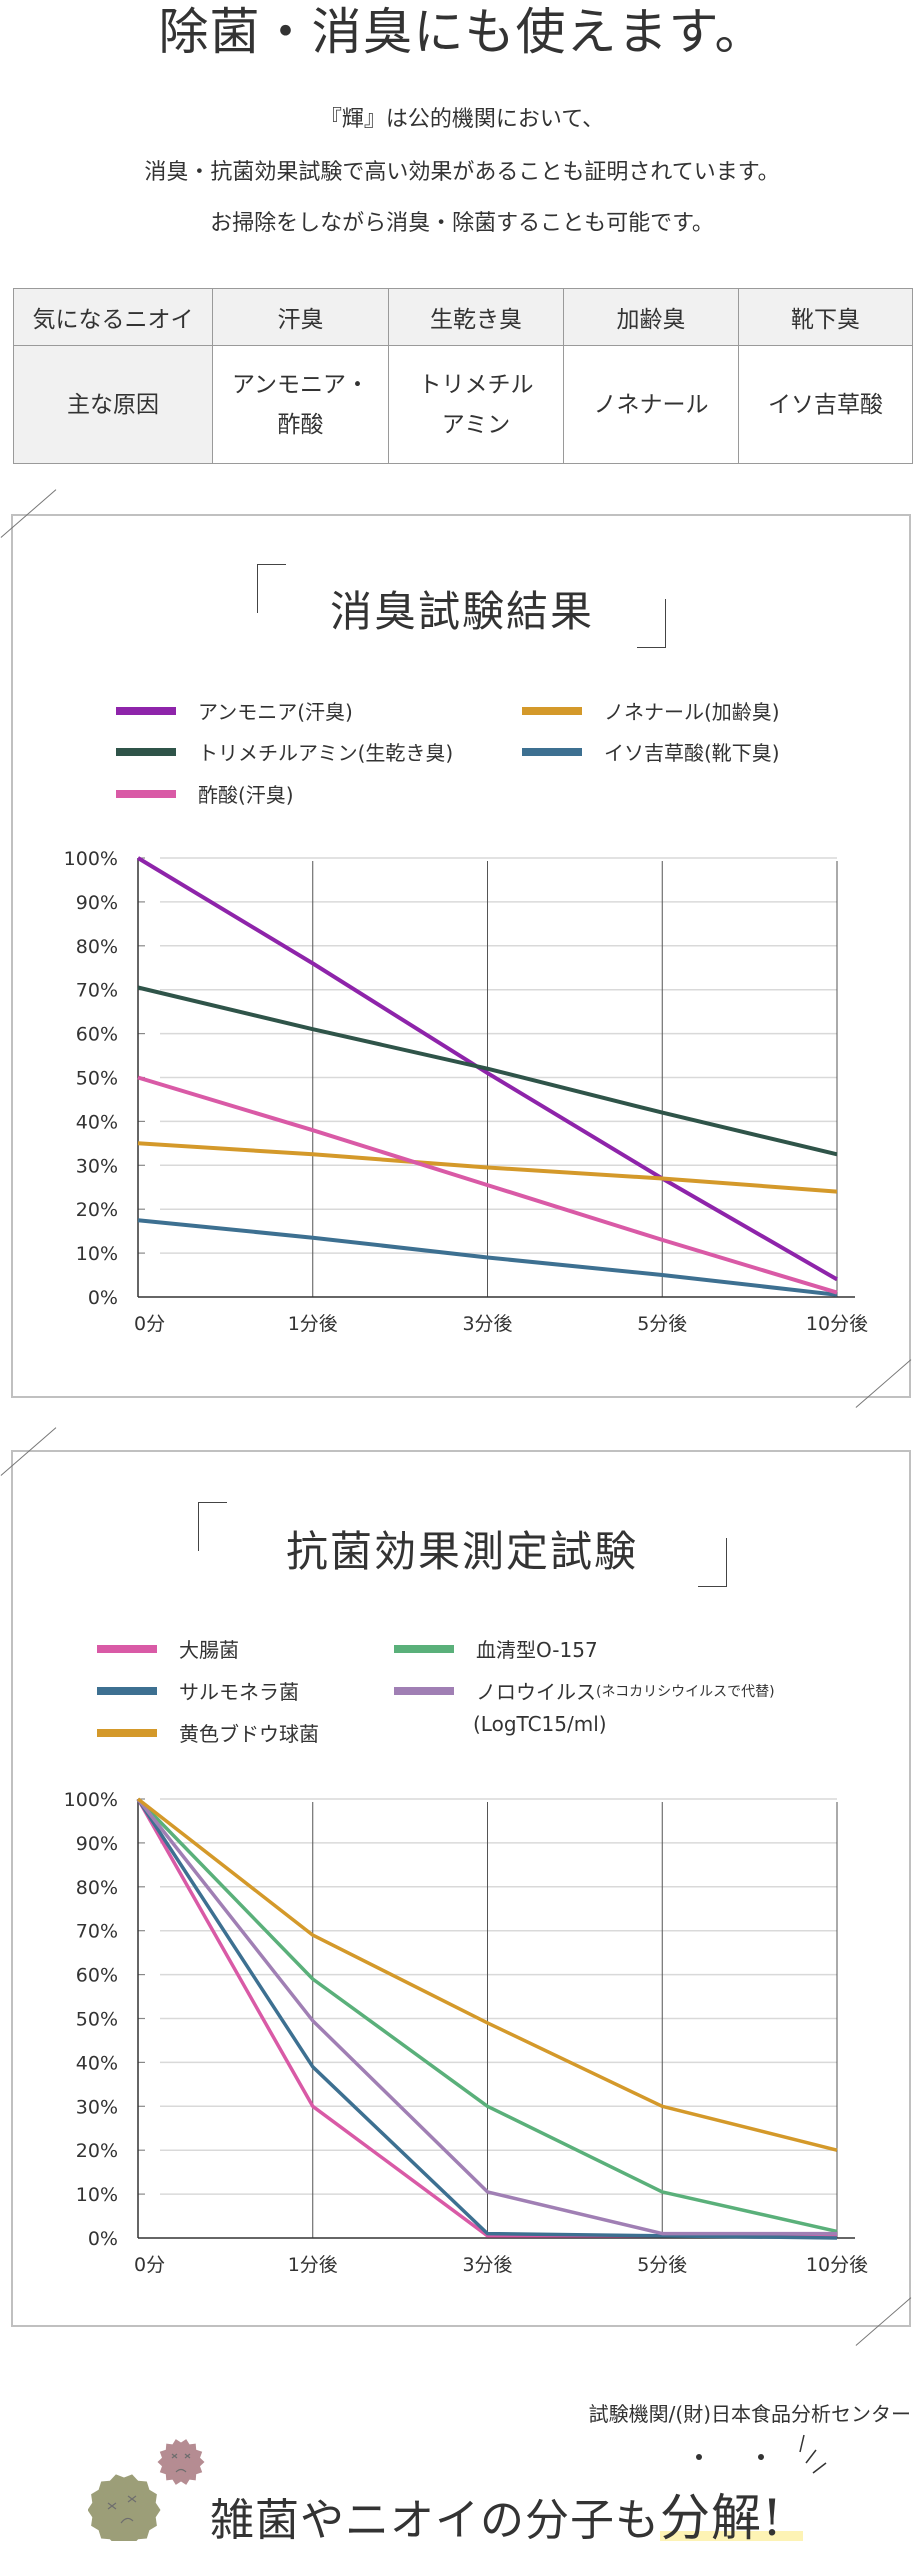 Image resolution: width=924 pixels, height=2550 pixels. Describe the element at coordinates (722, 2518) in the screenshot. I see `tagline-emphasis: 分解!` at that location.